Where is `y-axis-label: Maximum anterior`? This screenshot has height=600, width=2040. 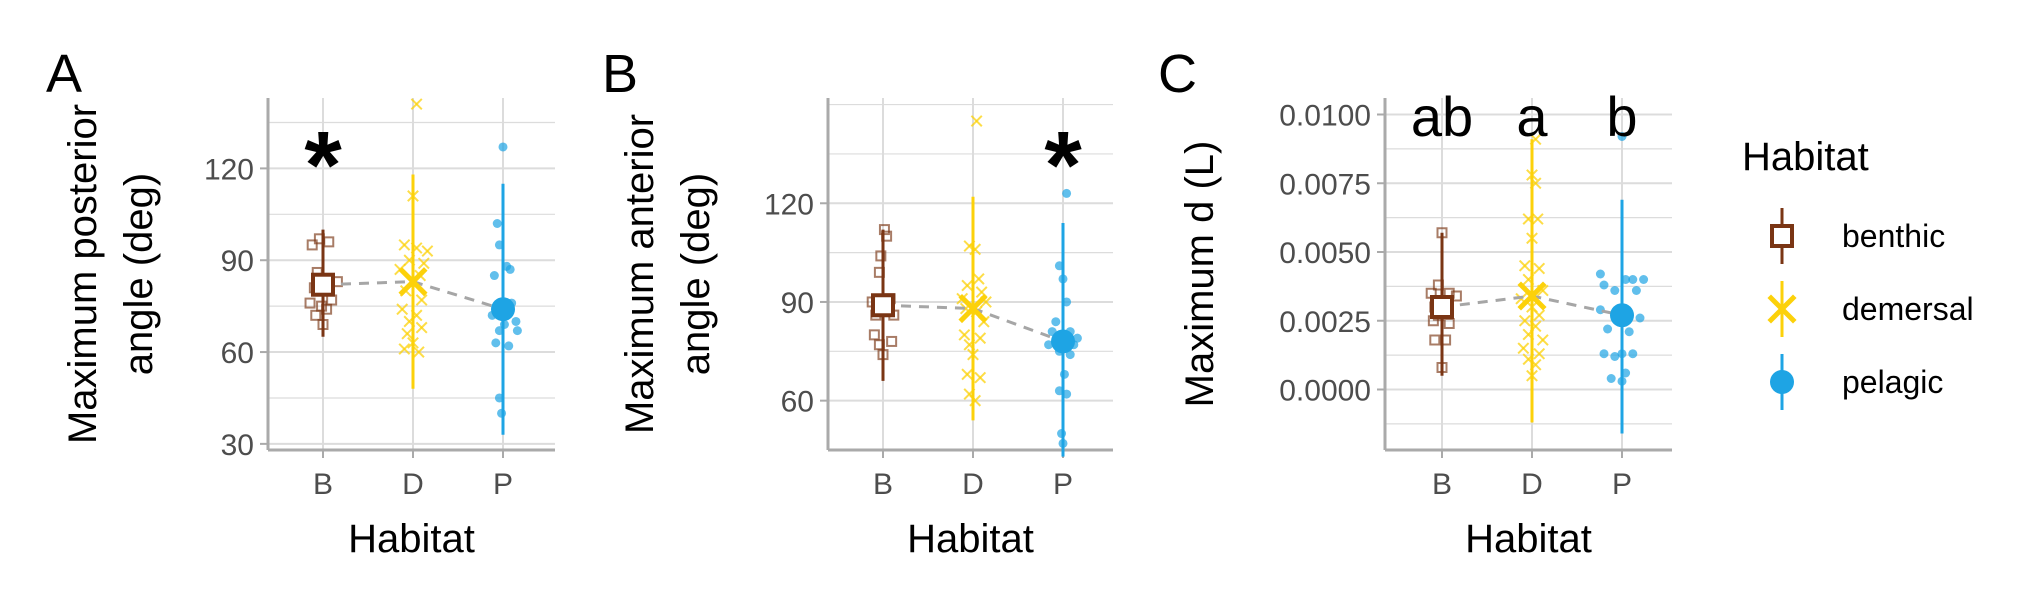 y-axis-label: Maximum anterior is located at coordinates (640, 274).